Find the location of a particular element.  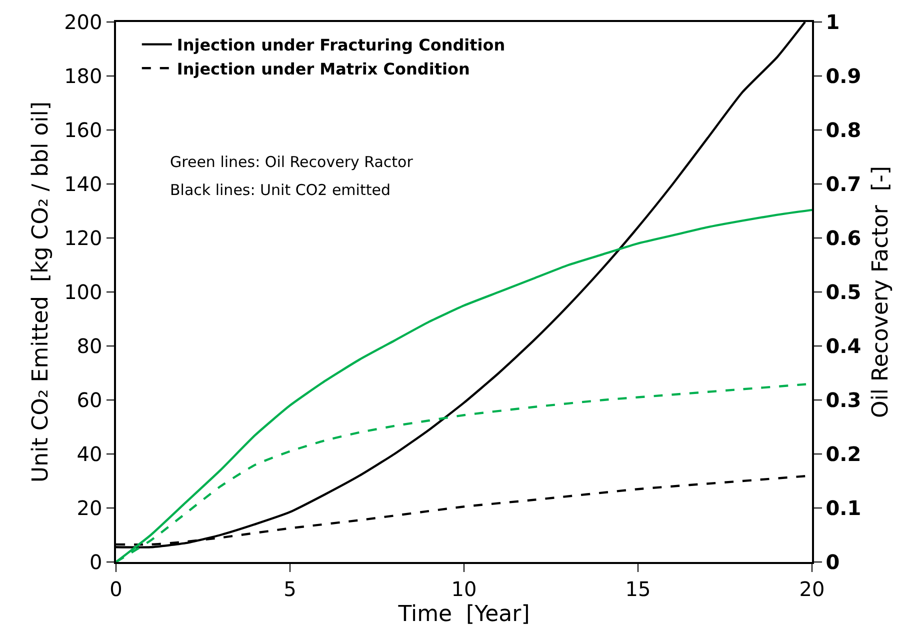

y-tick-label: 100 is located at coordinates (83, 292).